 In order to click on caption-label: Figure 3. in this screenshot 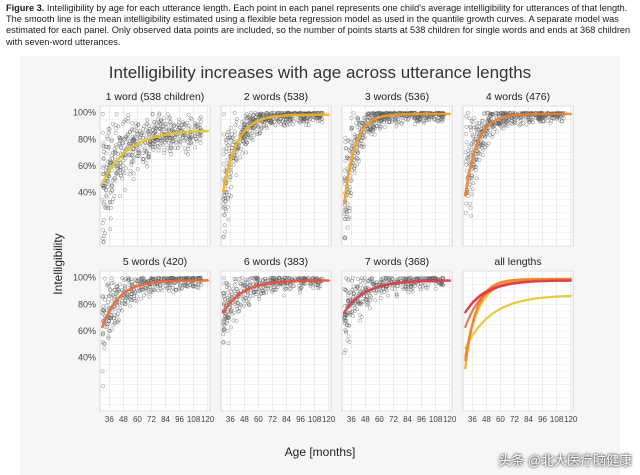, I will do `click(25, 8)`.